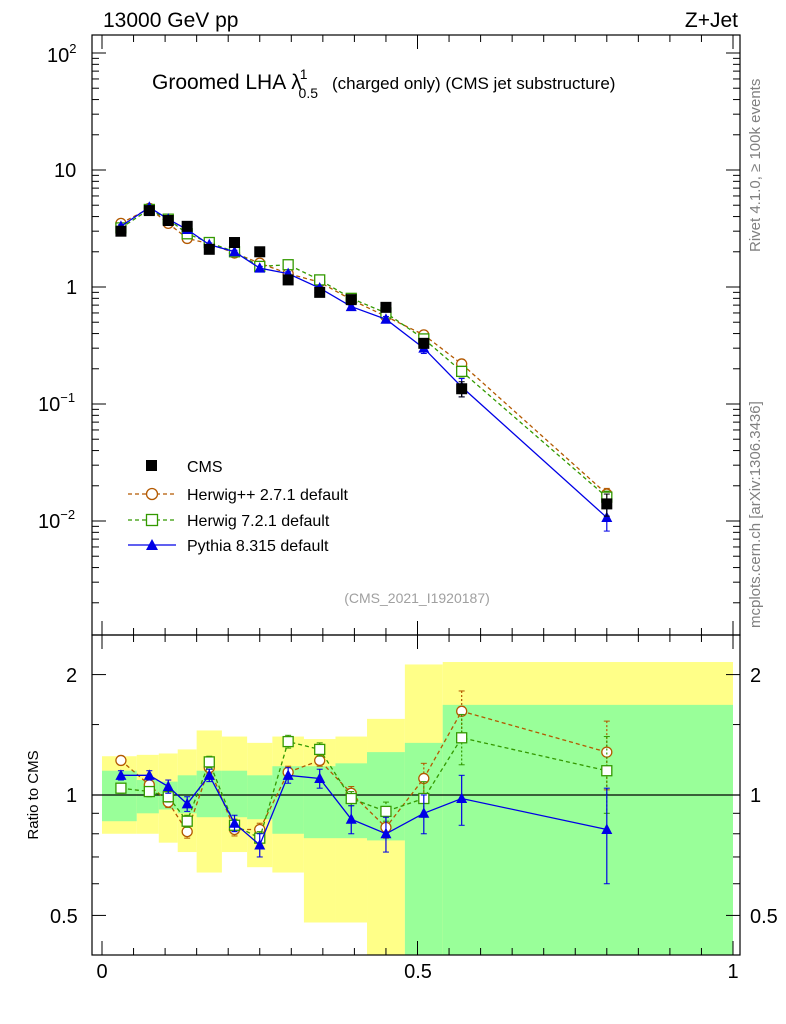 Image resolution: width=786 pixels, height=1024 pixels. What do you see at coordinates (56, 520) in the screenshot?
I see `y-tick-label-0.01: 10⁻²` at bounding box center [56, 520].